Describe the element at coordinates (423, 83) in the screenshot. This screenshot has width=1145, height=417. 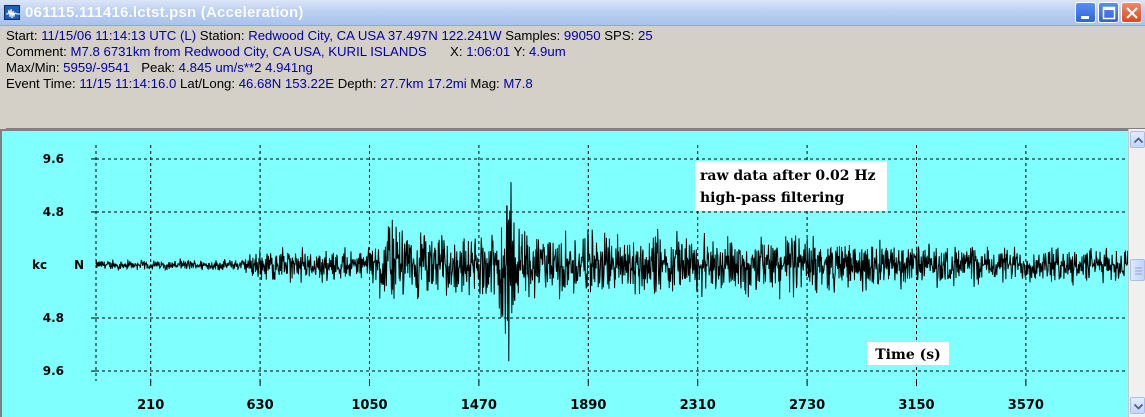
I see `depth-value: 27.7km 17.2mi` at that location.